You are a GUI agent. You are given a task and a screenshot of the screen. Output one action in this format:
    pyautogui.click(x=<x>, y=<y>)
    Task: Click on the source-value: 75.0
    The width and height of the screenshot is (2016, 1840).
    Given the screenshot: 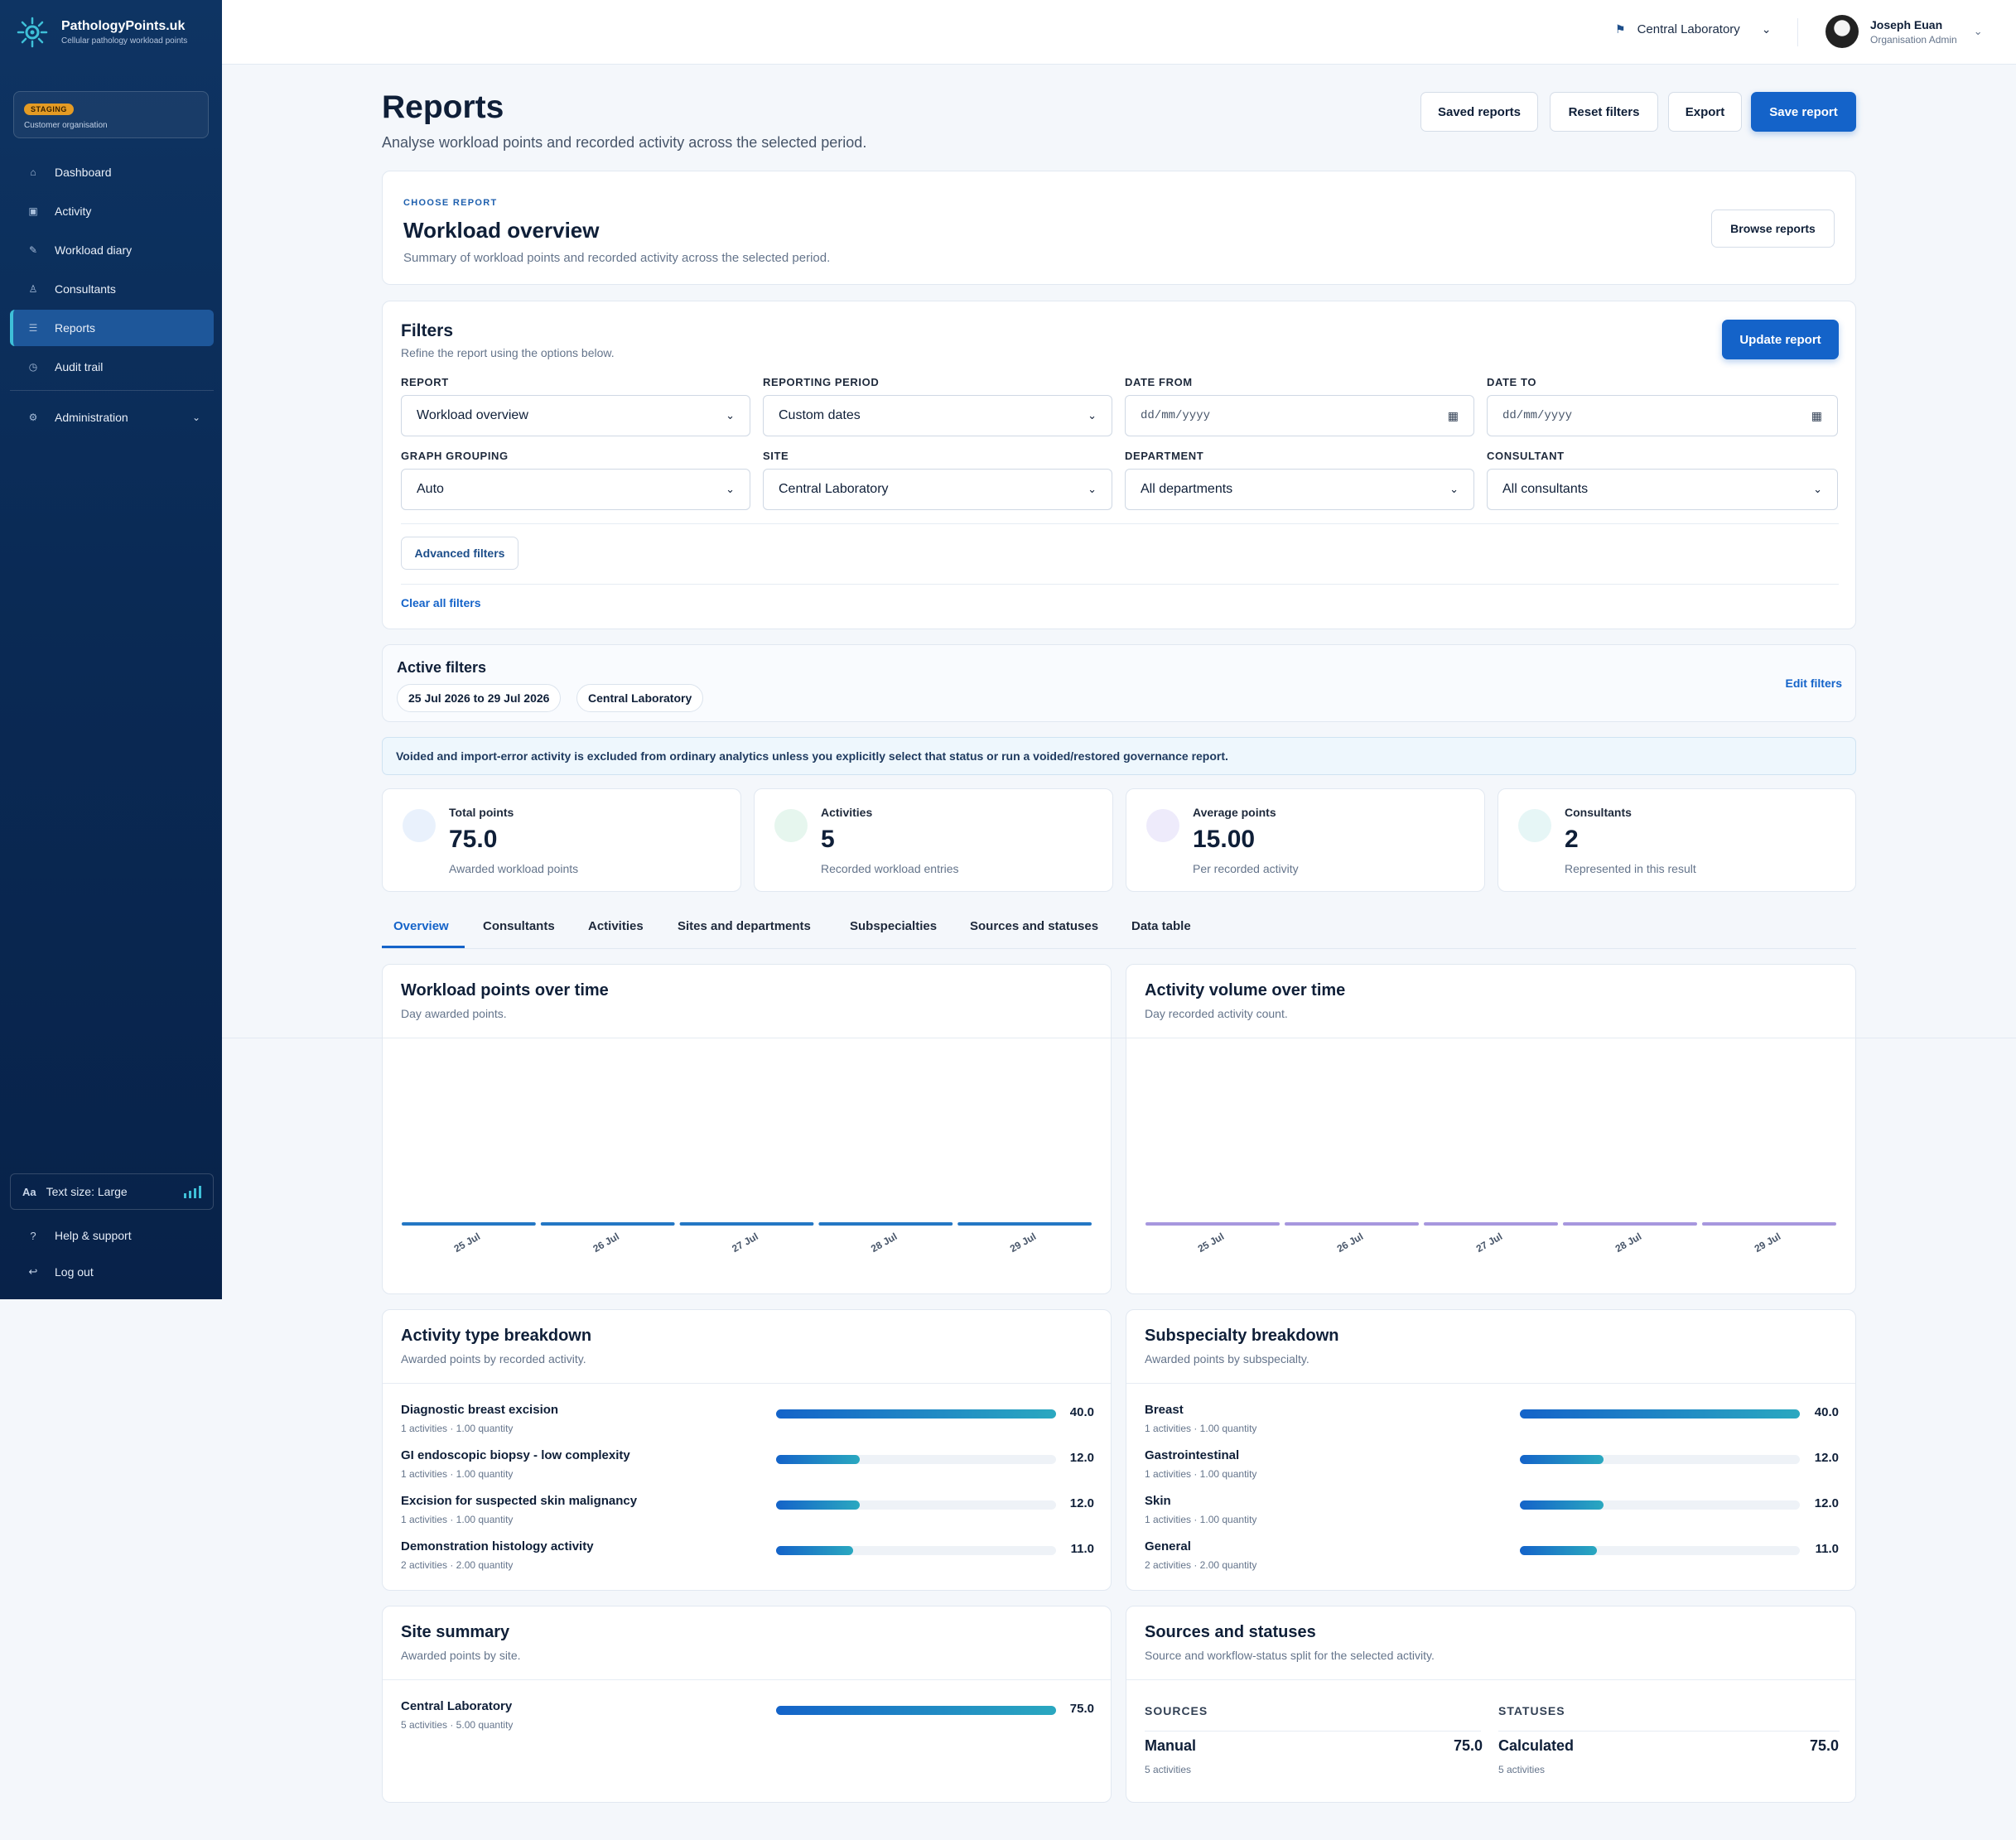 What is the action you would take?
    pyautogui.click(x=1468, y=1745)
    